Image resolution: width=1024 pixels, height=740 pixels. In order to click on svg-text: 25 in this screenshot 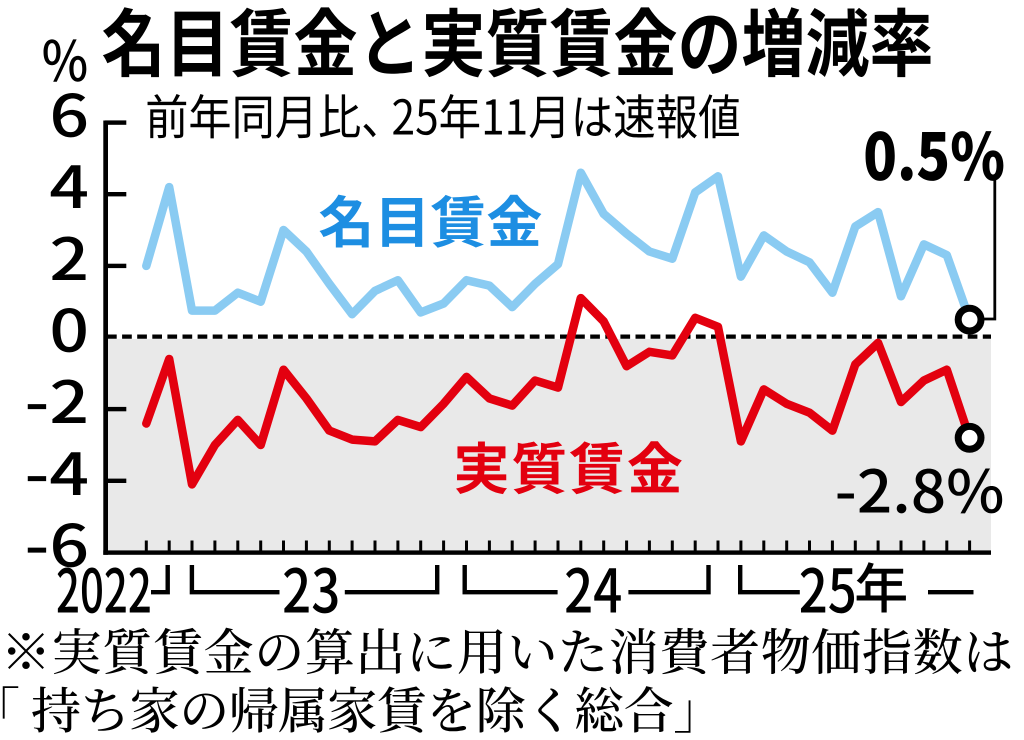, I will do `click(828, 587)`.